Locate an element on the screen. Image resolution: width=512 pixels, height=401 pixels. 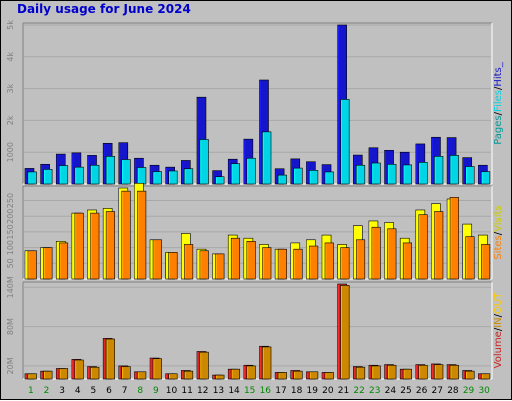
x-axis-day-label: 16 is located at coordinates (266, 391).